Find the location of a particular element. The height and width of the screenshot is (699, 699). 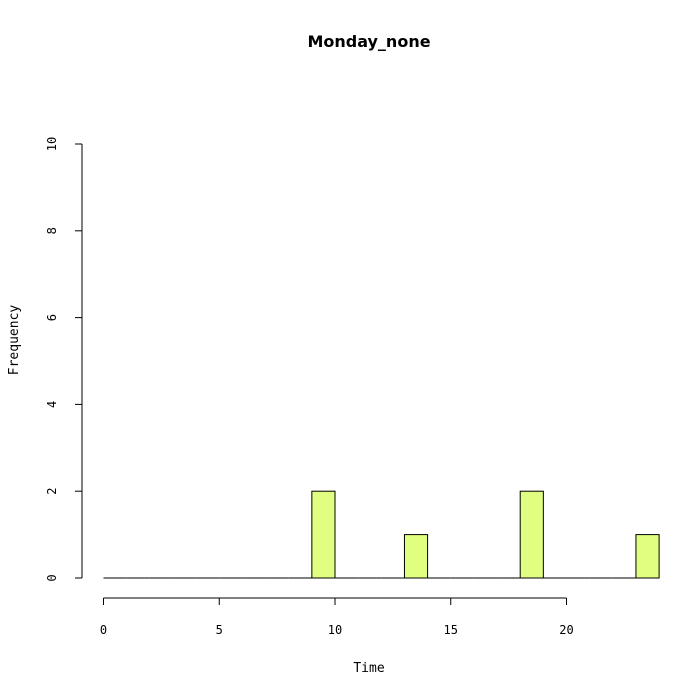

x-axis: 0 5 10 15 20 is located at coordinates (337, 617).